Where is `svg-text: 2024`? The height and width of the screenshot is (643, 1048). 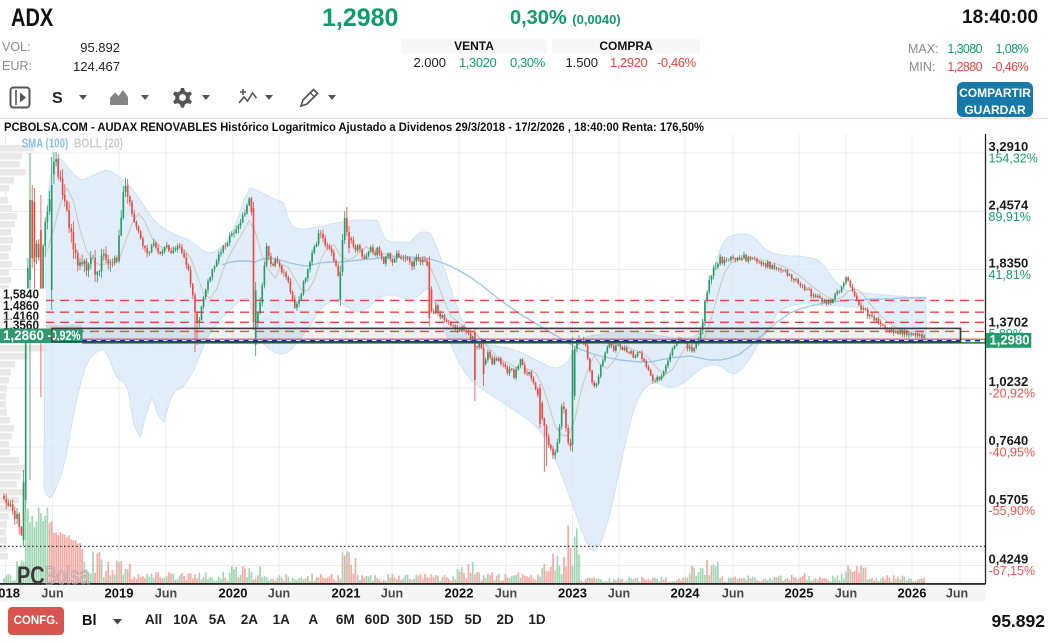 svg-text: 2024 is located at coordinates (686, 593).